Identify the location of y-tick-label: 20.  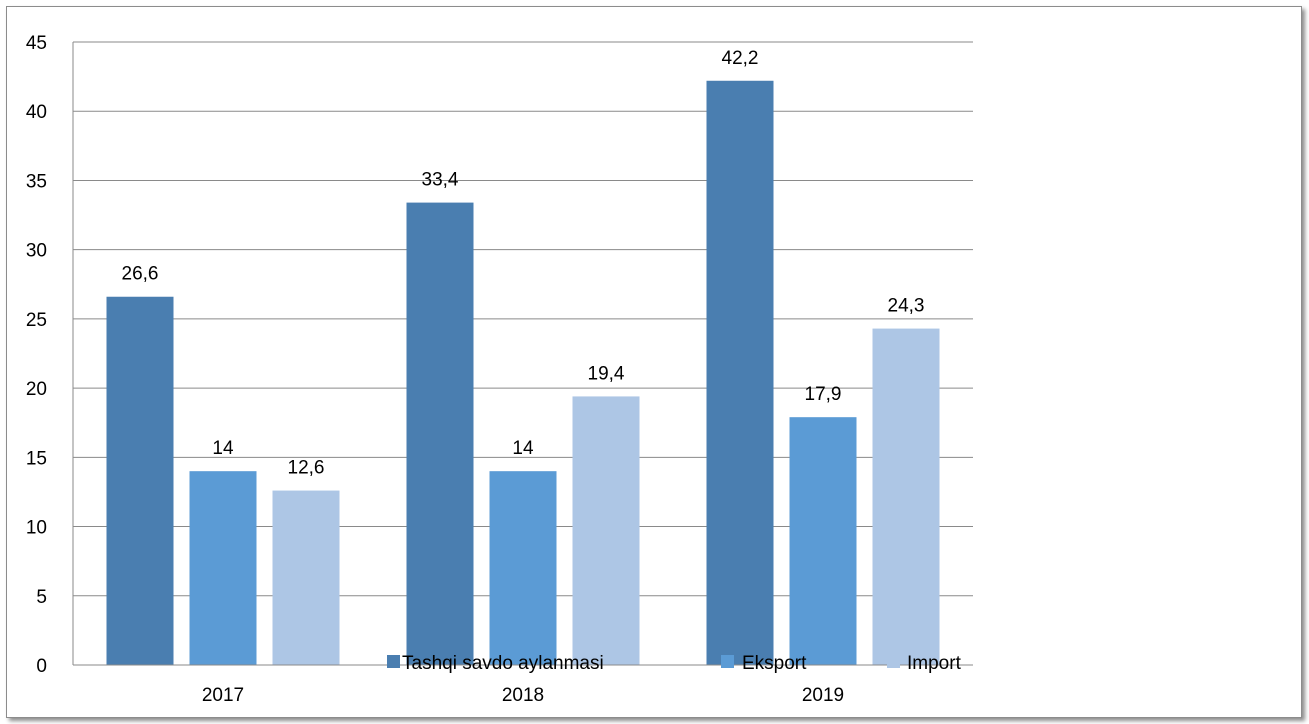
(36, 389).